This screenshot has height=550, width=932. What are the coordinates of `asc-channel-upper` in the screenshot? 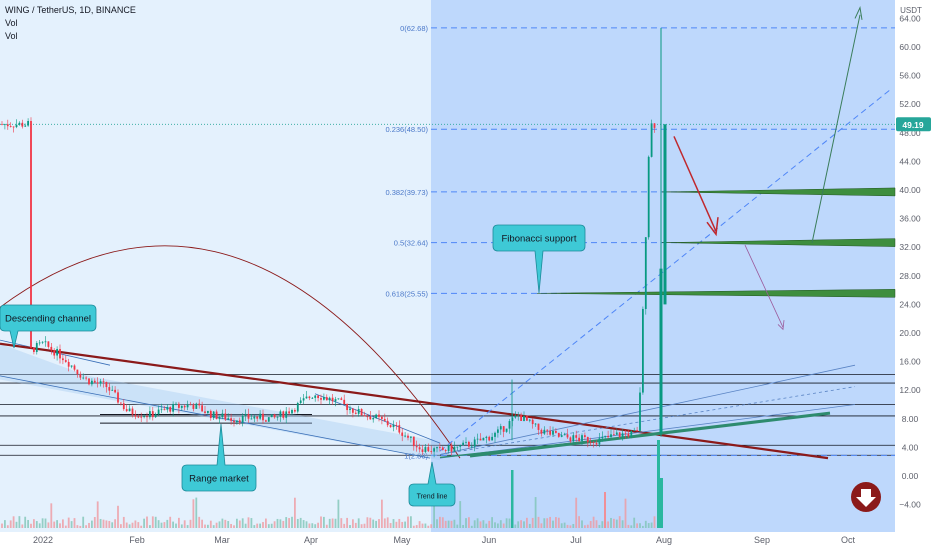 It's located at (647, 409).